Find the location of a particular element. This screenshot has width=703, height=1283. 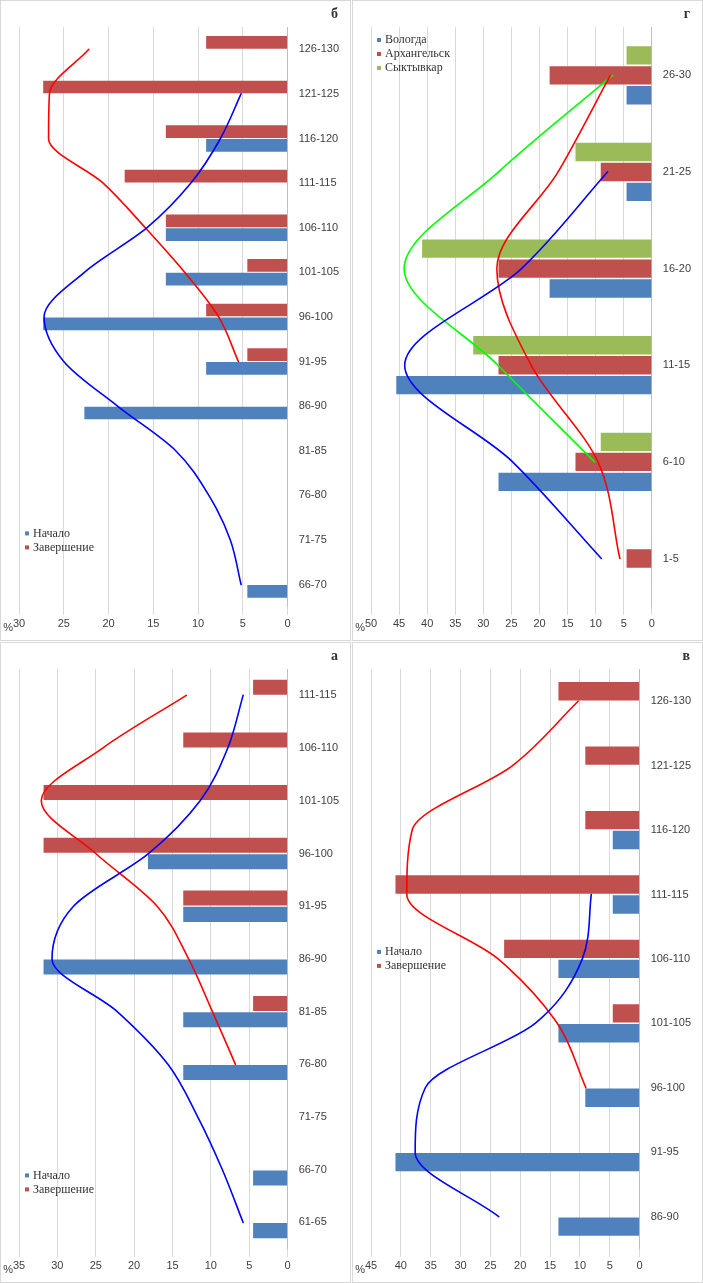

y-tick-label: 101-105 is located at coordinates (671, 1022).